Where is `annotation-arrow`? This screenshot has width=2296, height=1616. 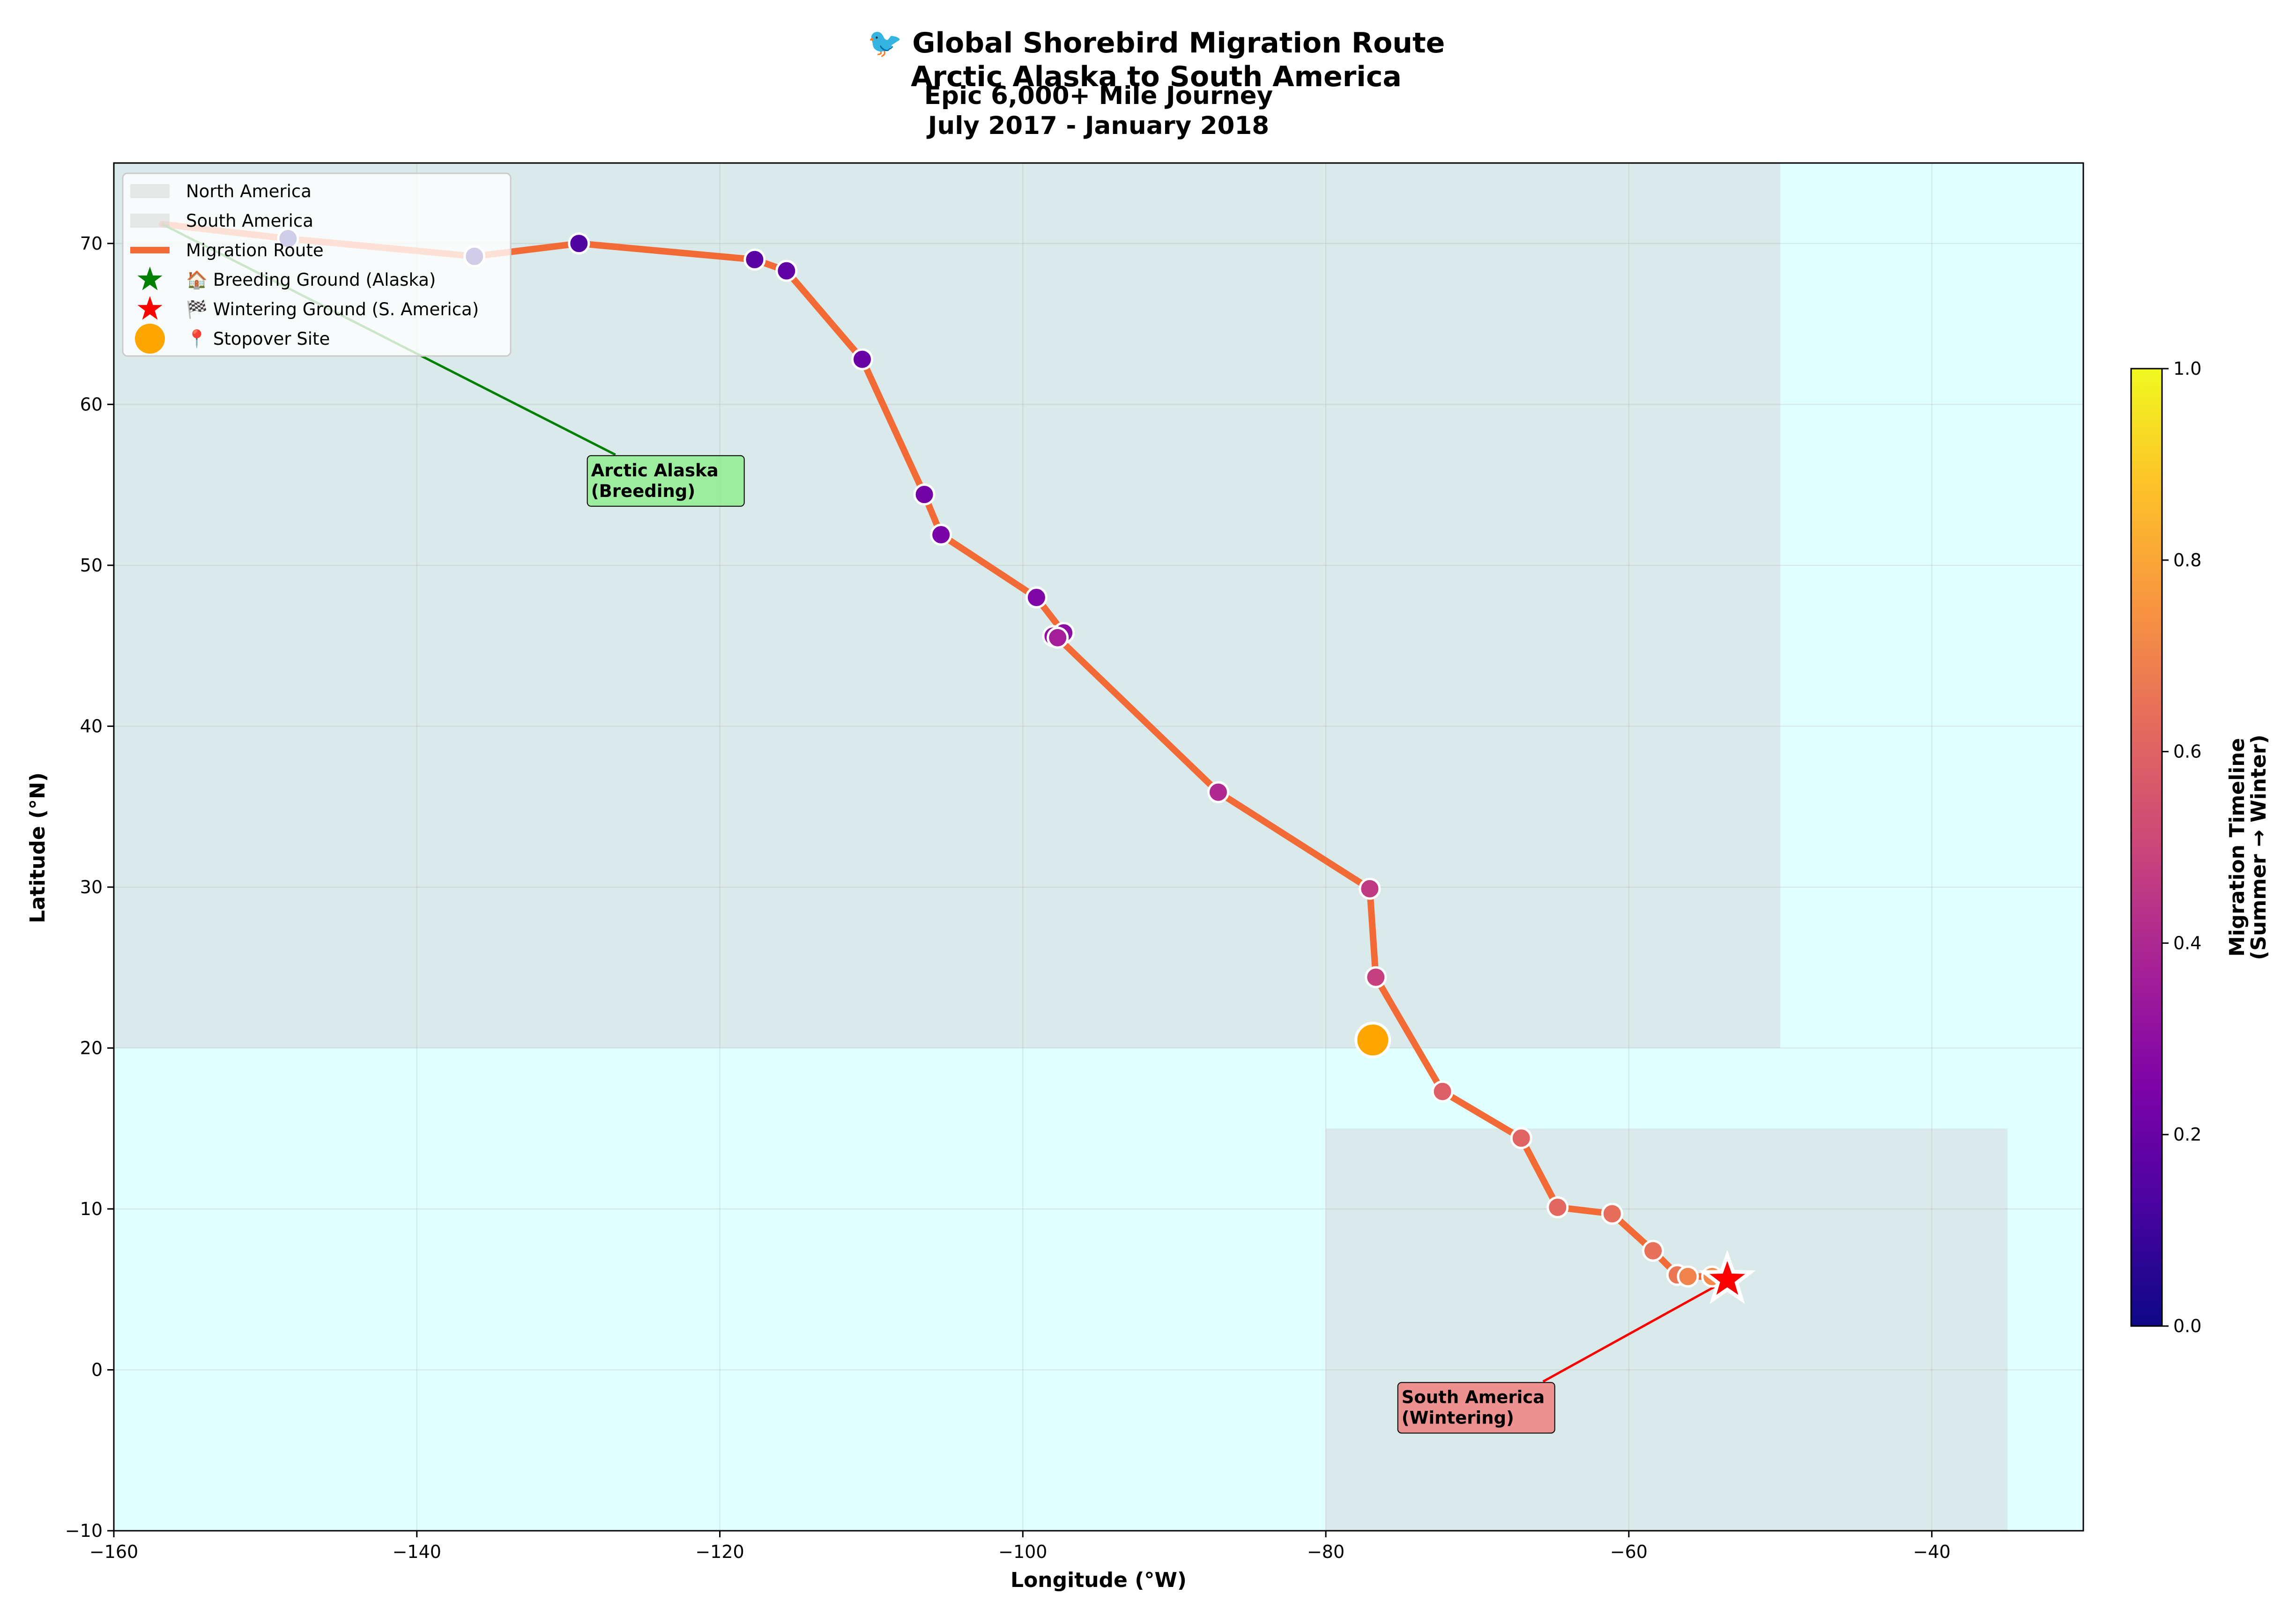
annotation-arrow is located at coordinates (1635, 1330).